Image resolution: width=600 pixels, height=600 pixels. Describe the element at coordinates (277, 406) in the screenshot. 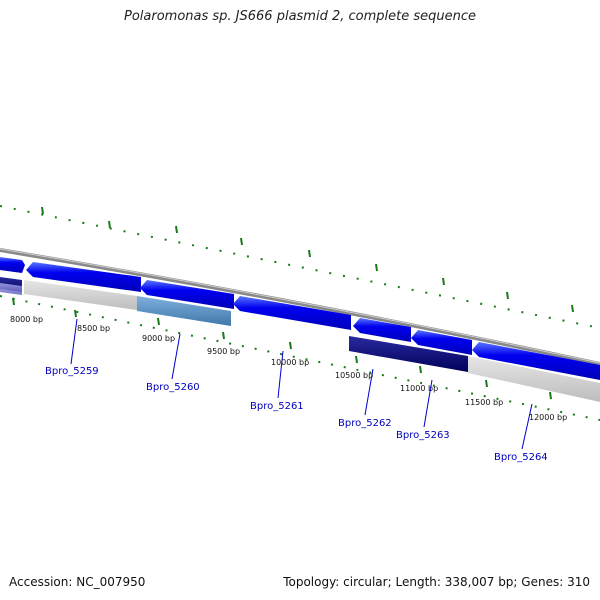

I see `gene-label: Bpro_5261` at that location.